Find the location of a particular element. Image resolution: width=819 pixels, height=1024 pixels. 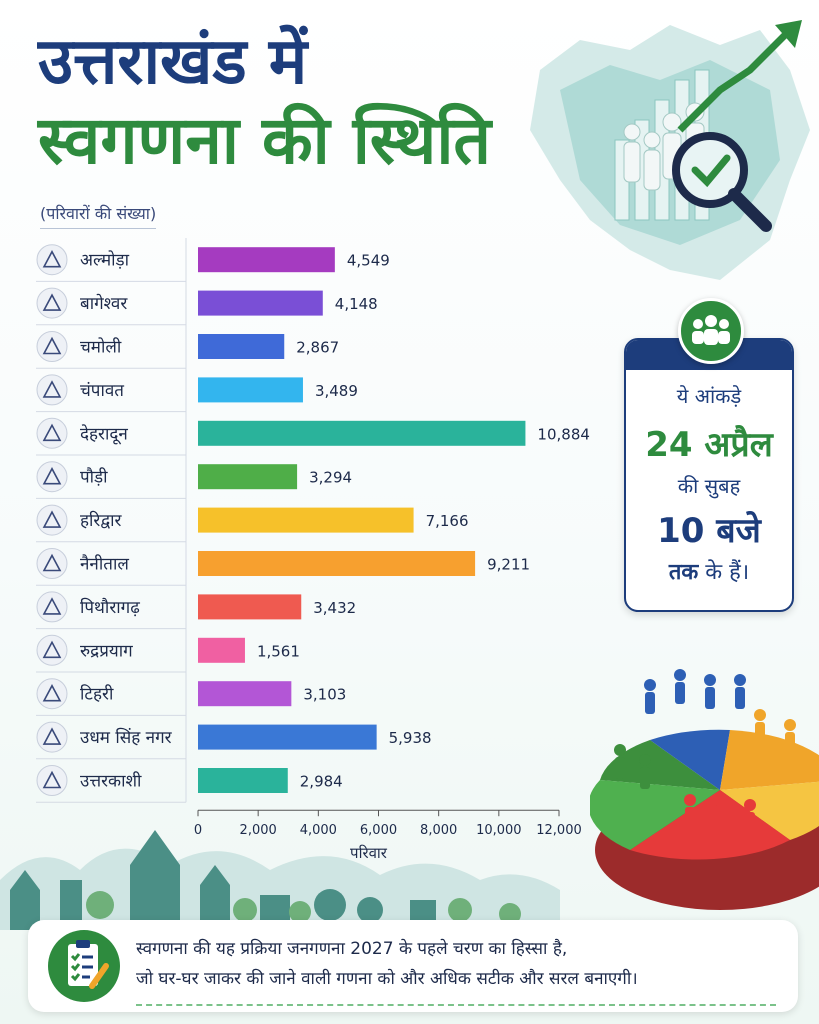

info-time: 10 बजे is located at coordinates (709, 531).